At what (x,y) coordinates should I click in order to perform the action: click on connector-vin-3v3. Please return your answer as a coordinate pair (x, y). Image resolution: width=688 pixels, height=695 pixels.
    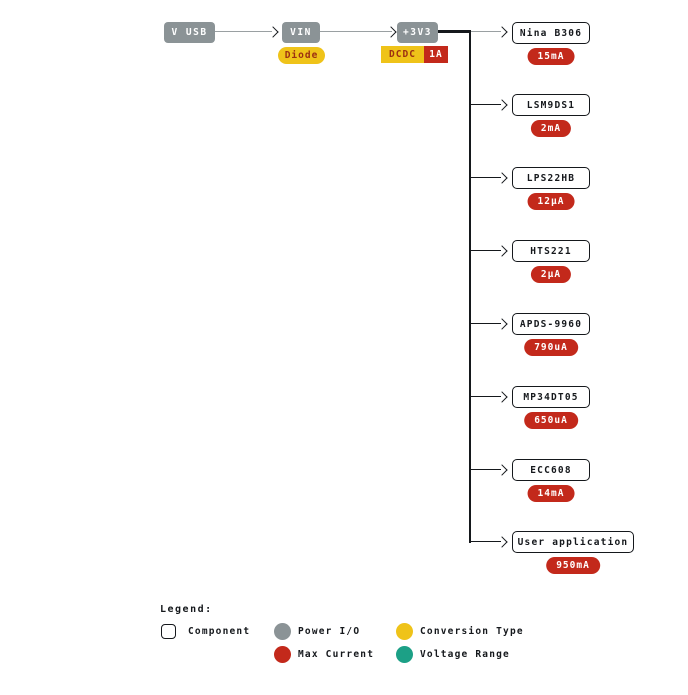
    Looking at the image, I should click on (356, 31).